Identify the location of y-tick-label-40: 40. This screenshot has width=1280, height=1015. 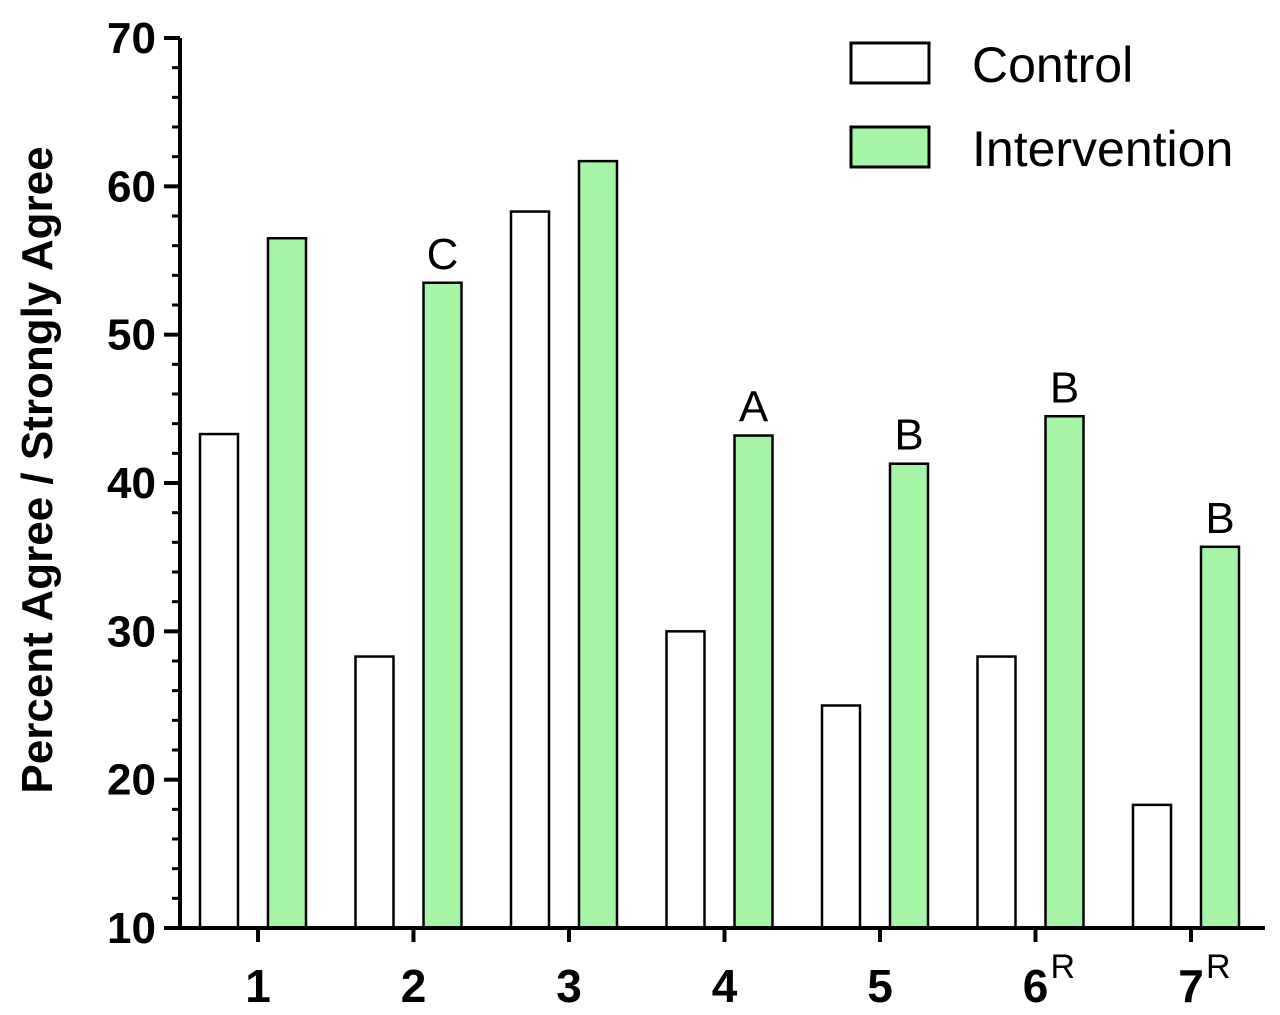
(131, 483).